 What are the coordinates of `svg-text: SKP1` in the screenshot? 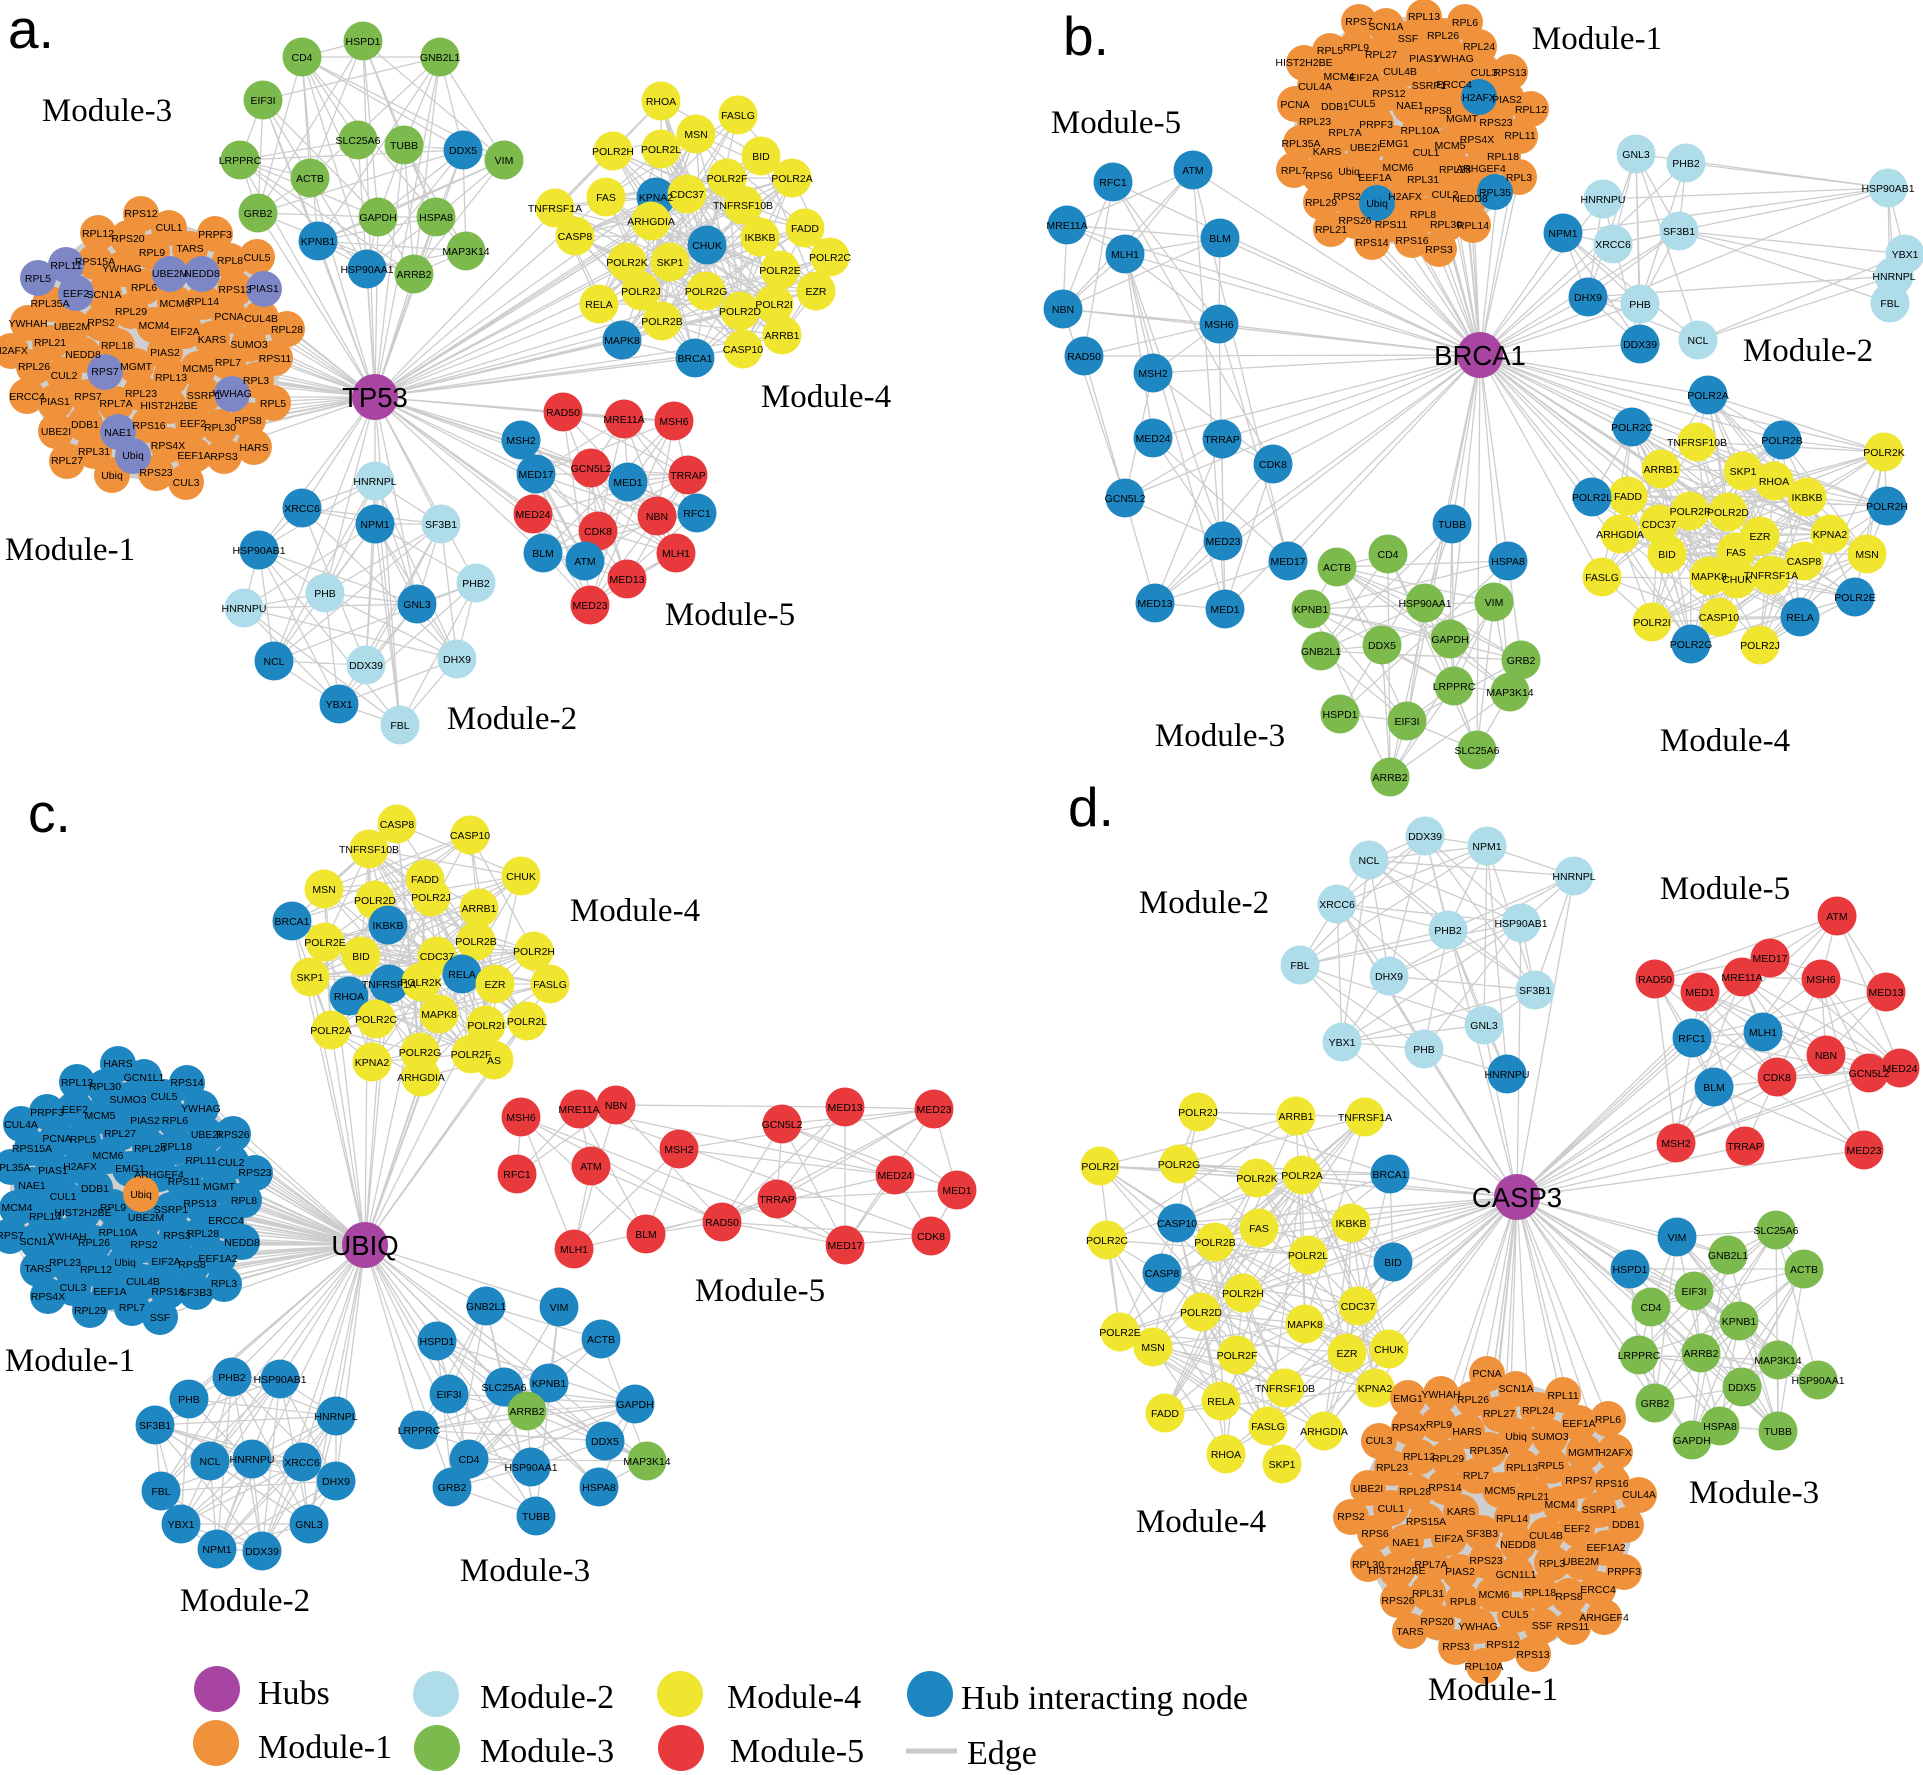 It's located at (1743, 472).